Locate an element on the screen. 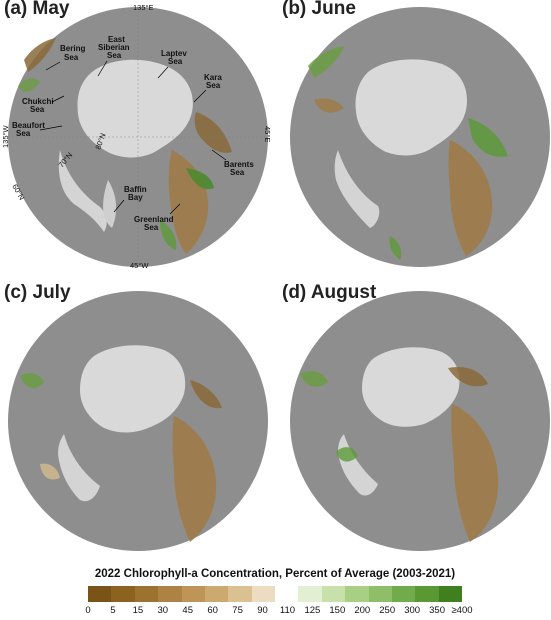 Image resolution: width=551 pixels, height=620 pixels. legend-colorbar is located at coordinates (275, 594).